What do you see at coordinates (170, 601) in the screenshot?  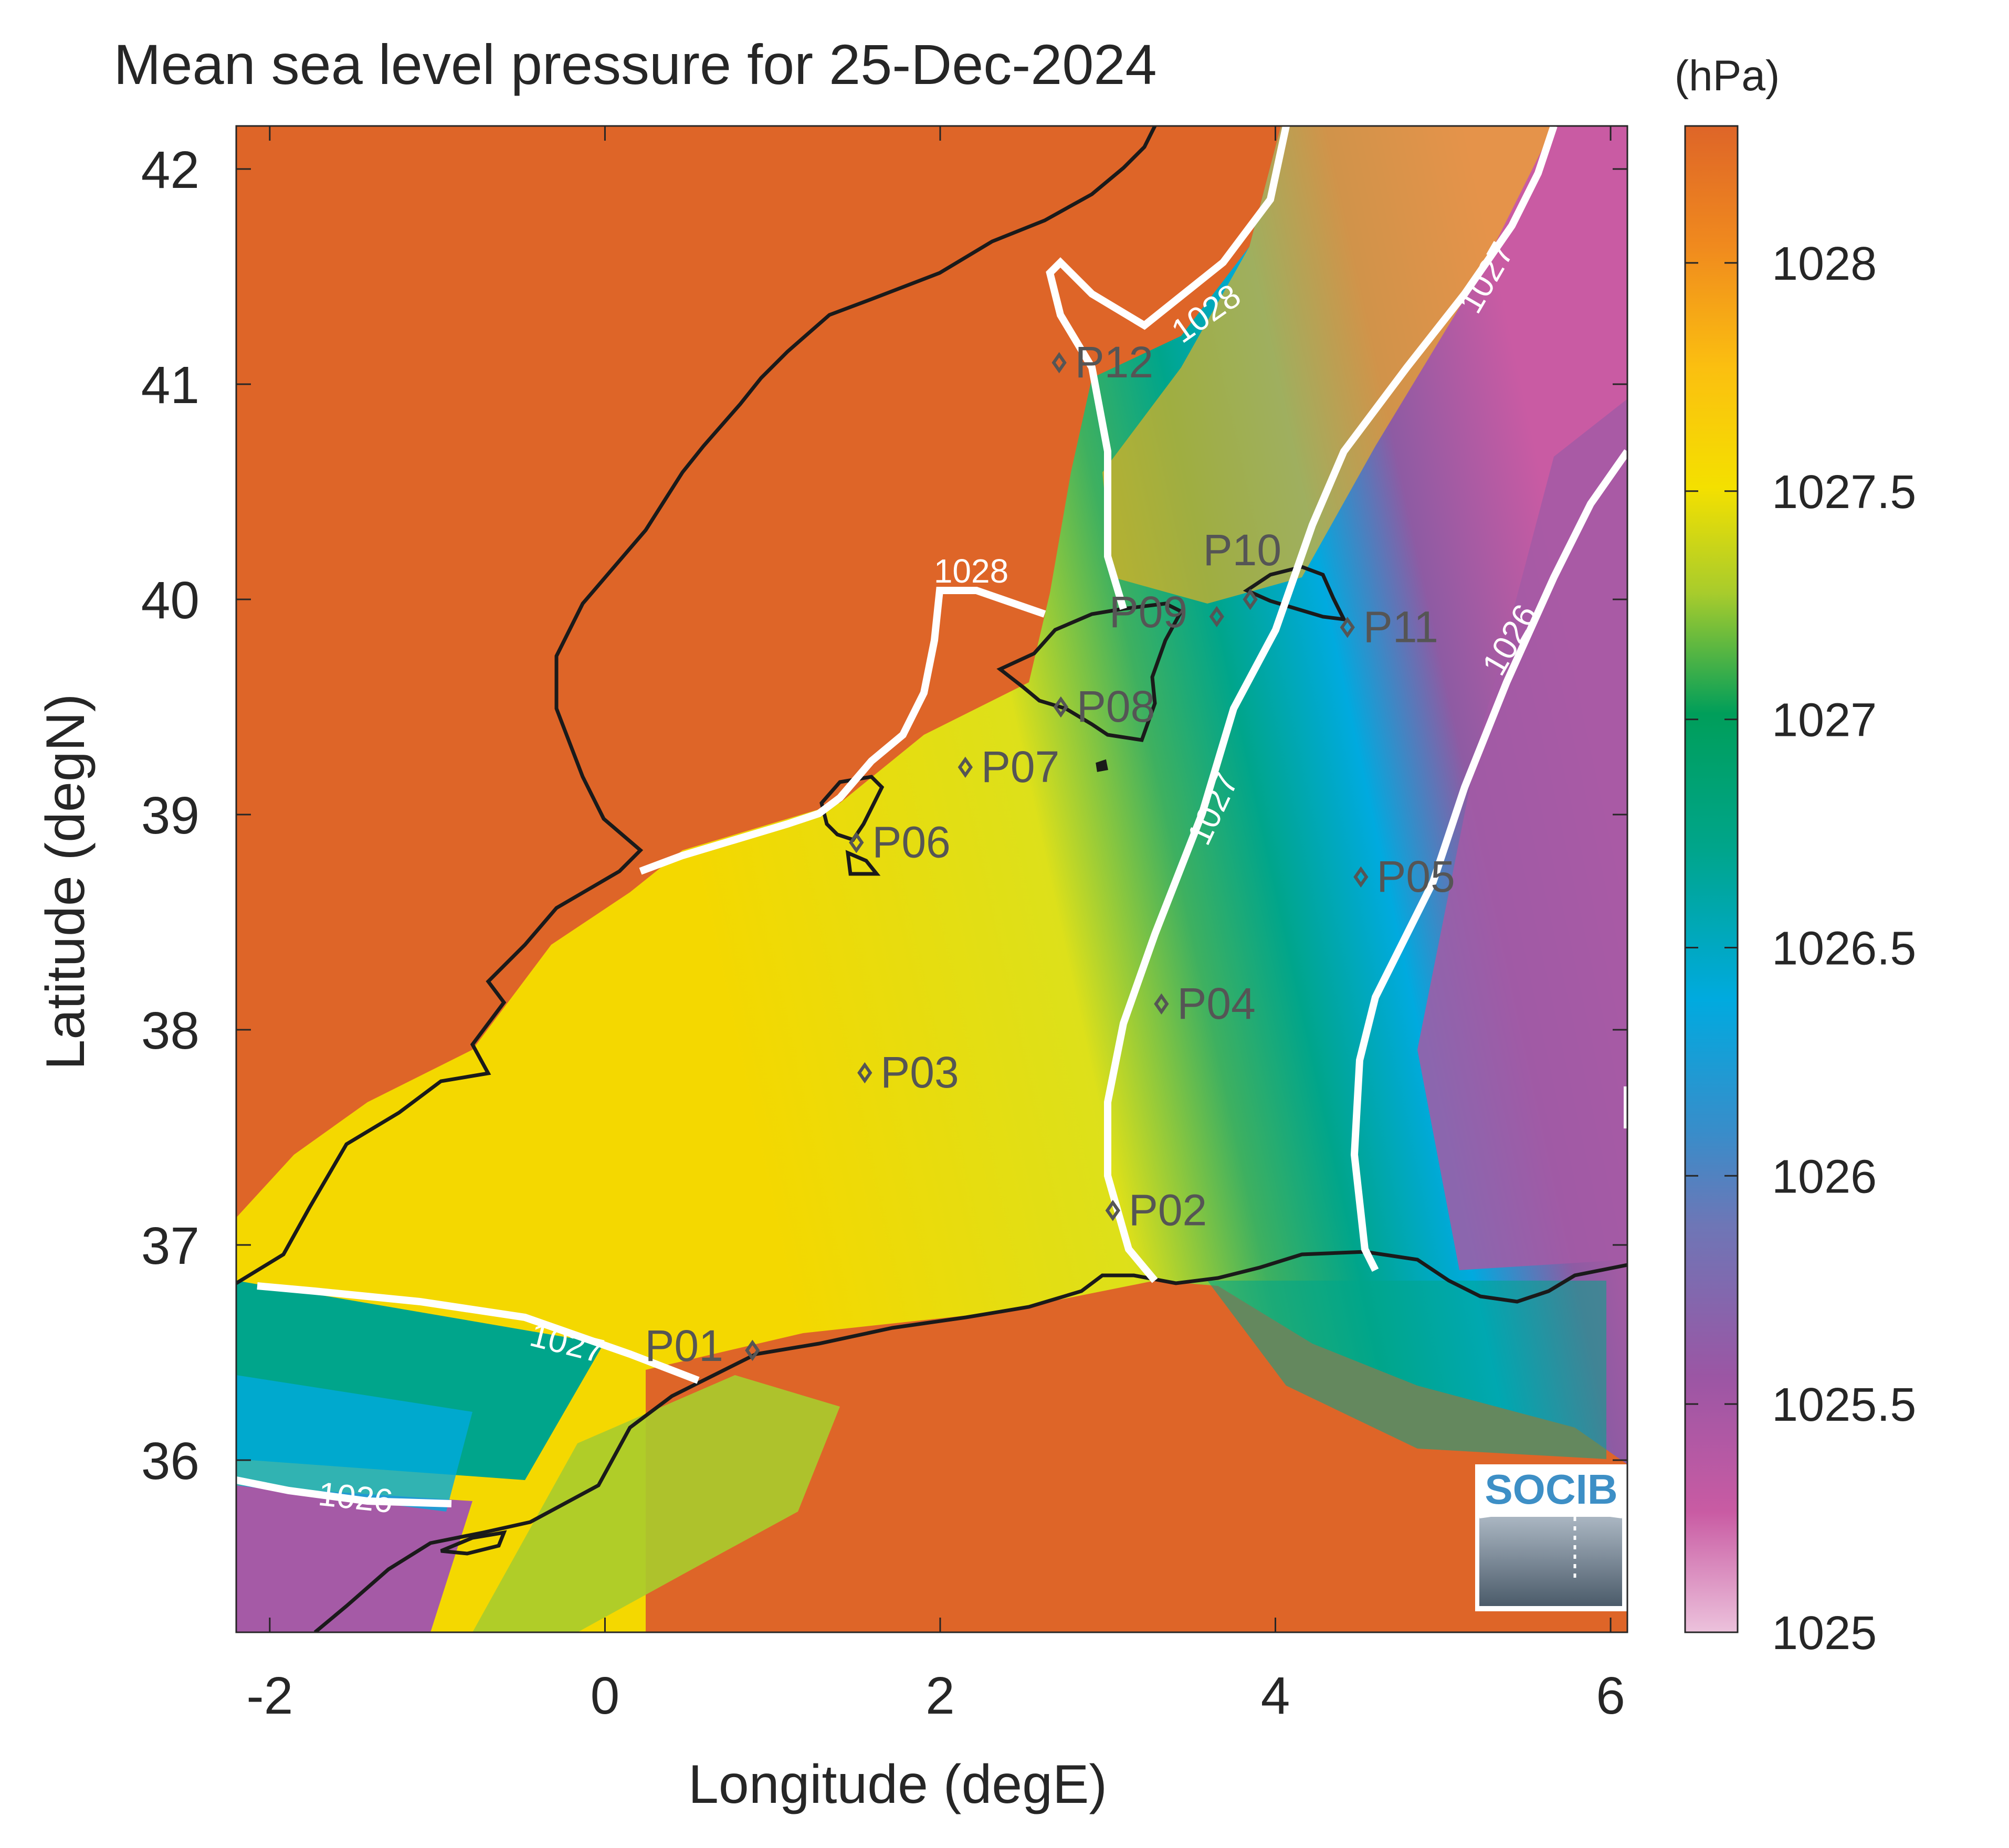 I see `y-tick-label: 40` at bounding box center [170, 601].